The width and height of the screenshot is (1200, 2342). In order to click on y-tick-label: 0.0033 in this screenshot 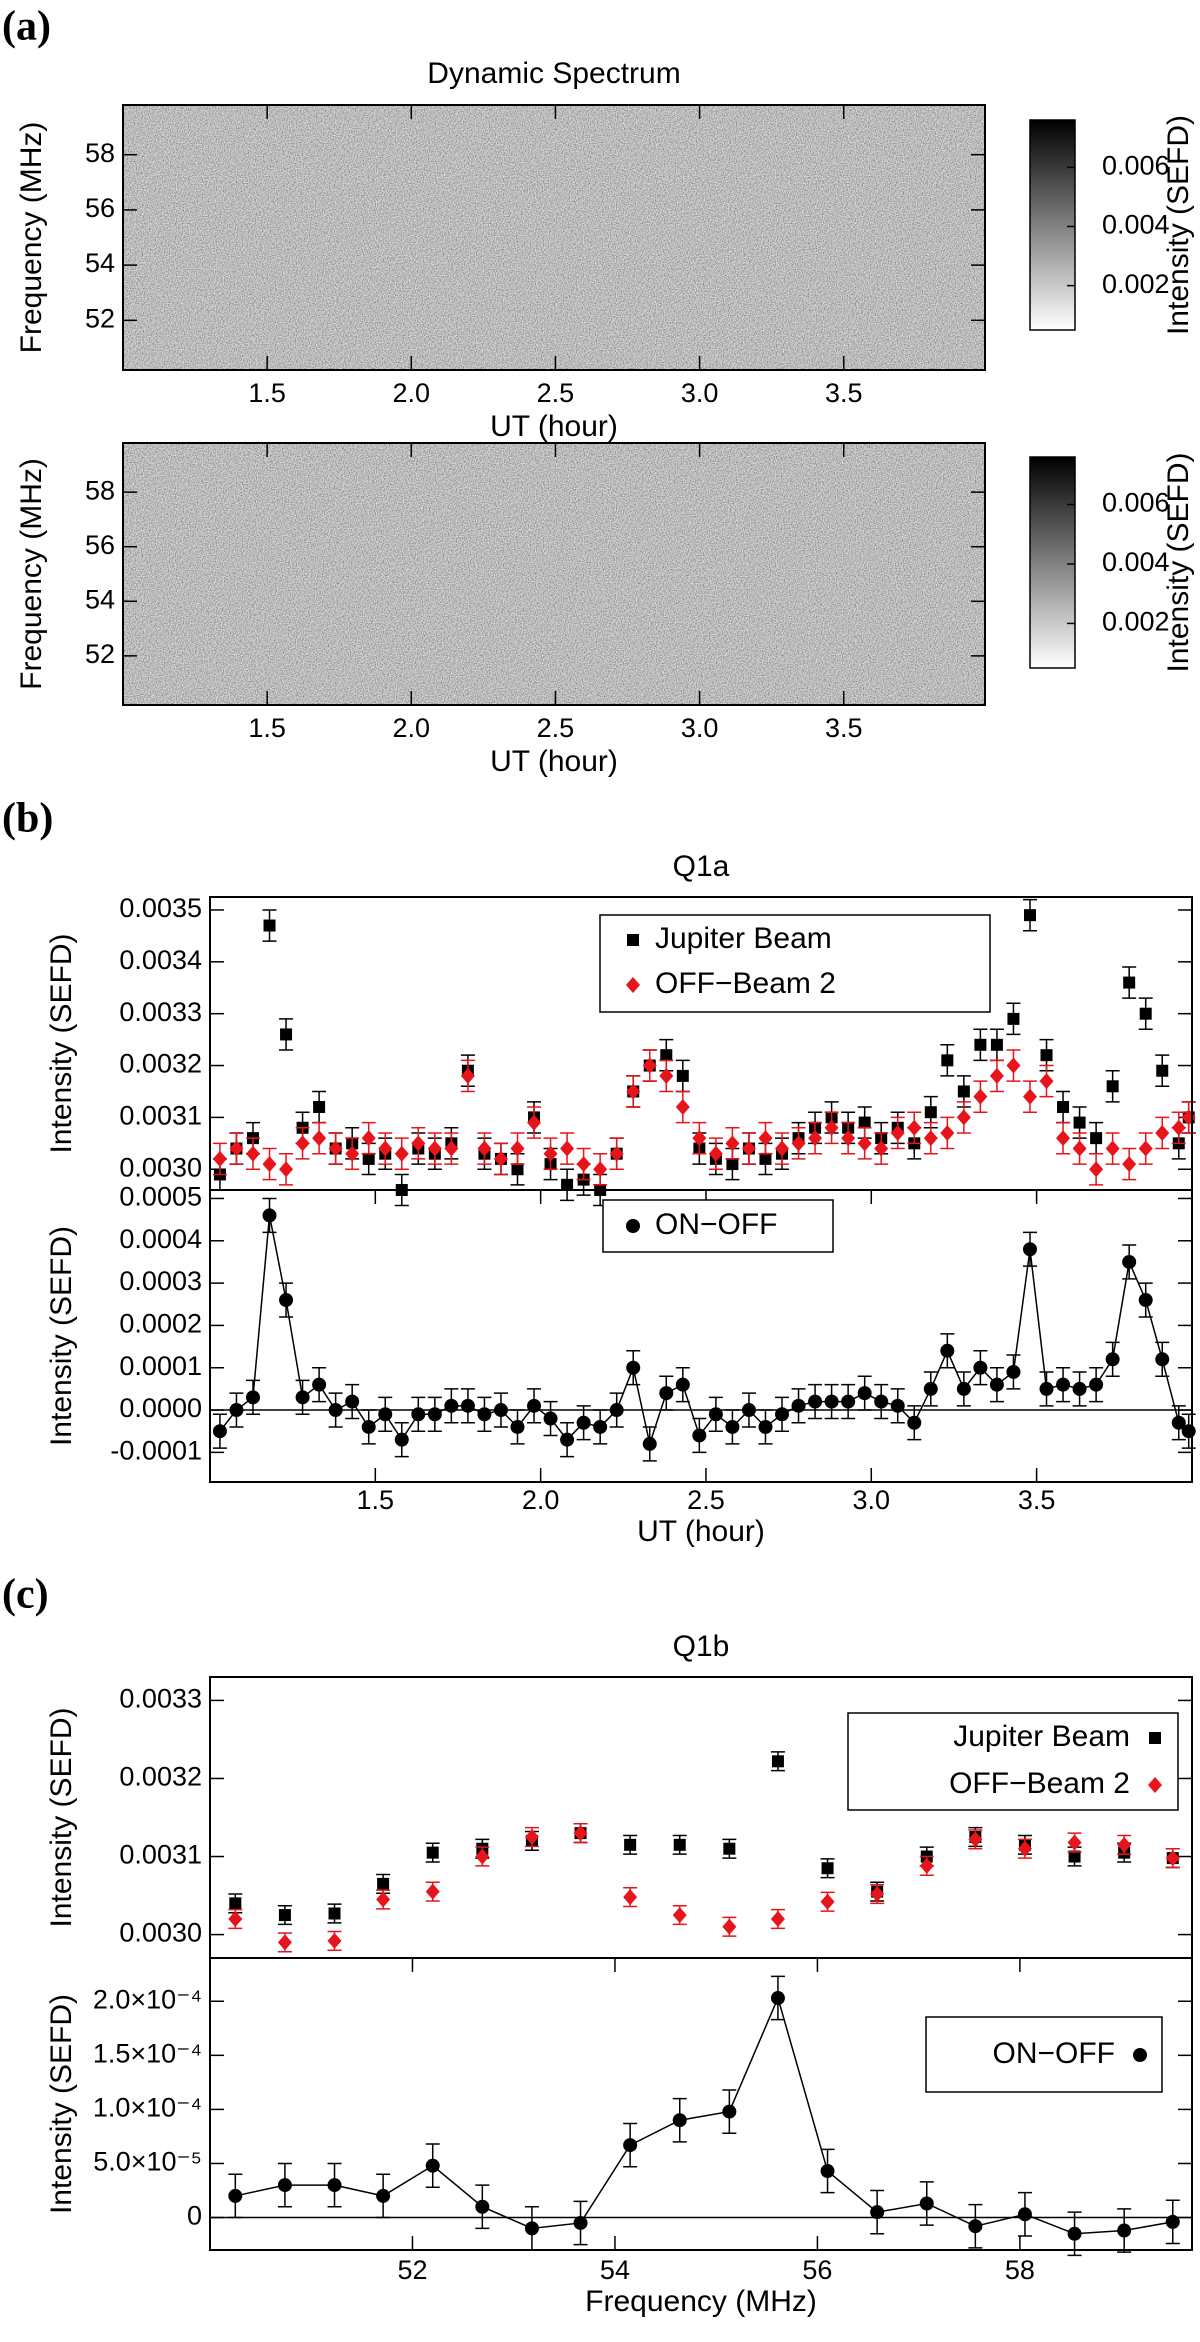, I will do `click(160, 1012)`.